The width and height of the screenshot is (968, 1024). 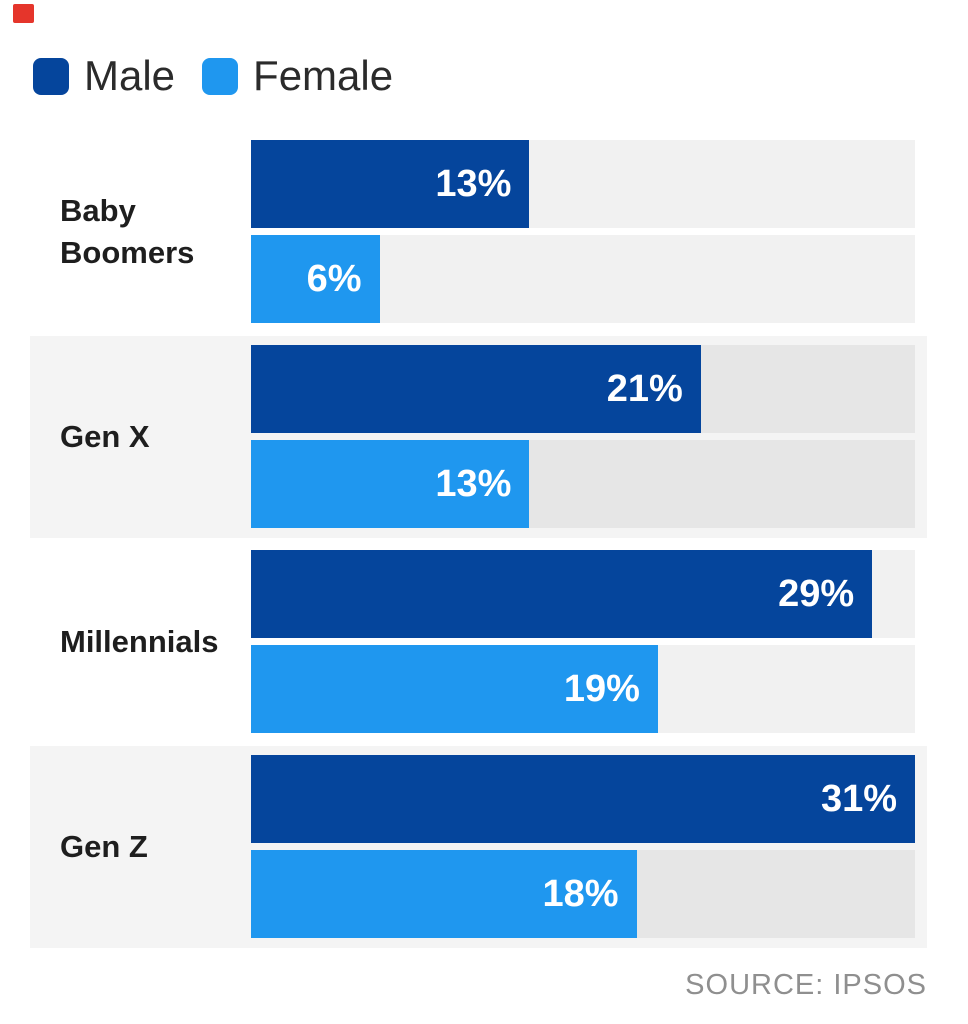 What do you see at coordinates (130, 75) in the screenshot?
I see `legend-label-male: Male` at bounding box center [130, 75].